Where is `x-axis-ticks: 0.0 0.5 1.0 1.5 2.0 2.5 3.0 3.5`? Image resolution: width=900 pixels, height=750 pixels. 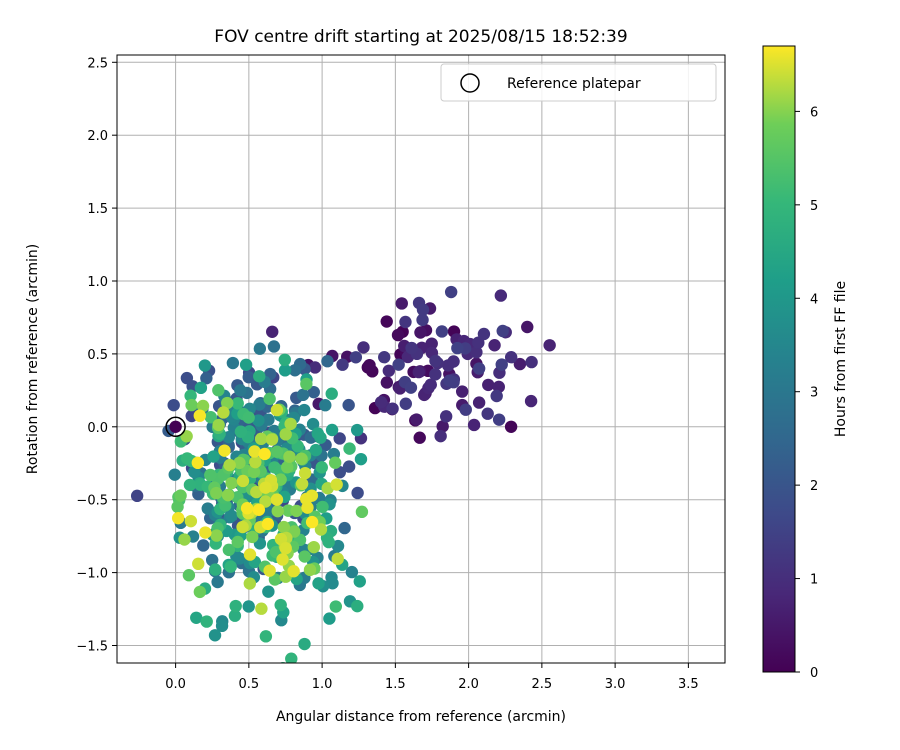
x-axis-ticks: 0.0 0.5 1.0 1.5 2.0 2.5 3.0 3.5 is located at coordinates (432, 677).